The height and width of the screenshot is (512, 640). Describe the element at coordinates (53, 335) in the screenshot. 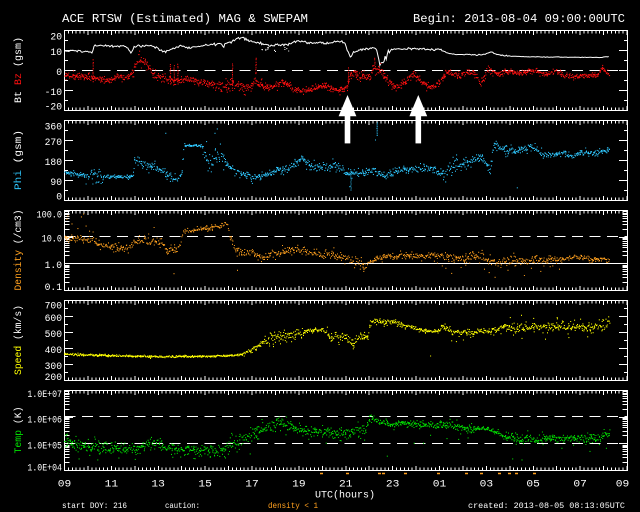

I see `svg-text: 500` at that location.